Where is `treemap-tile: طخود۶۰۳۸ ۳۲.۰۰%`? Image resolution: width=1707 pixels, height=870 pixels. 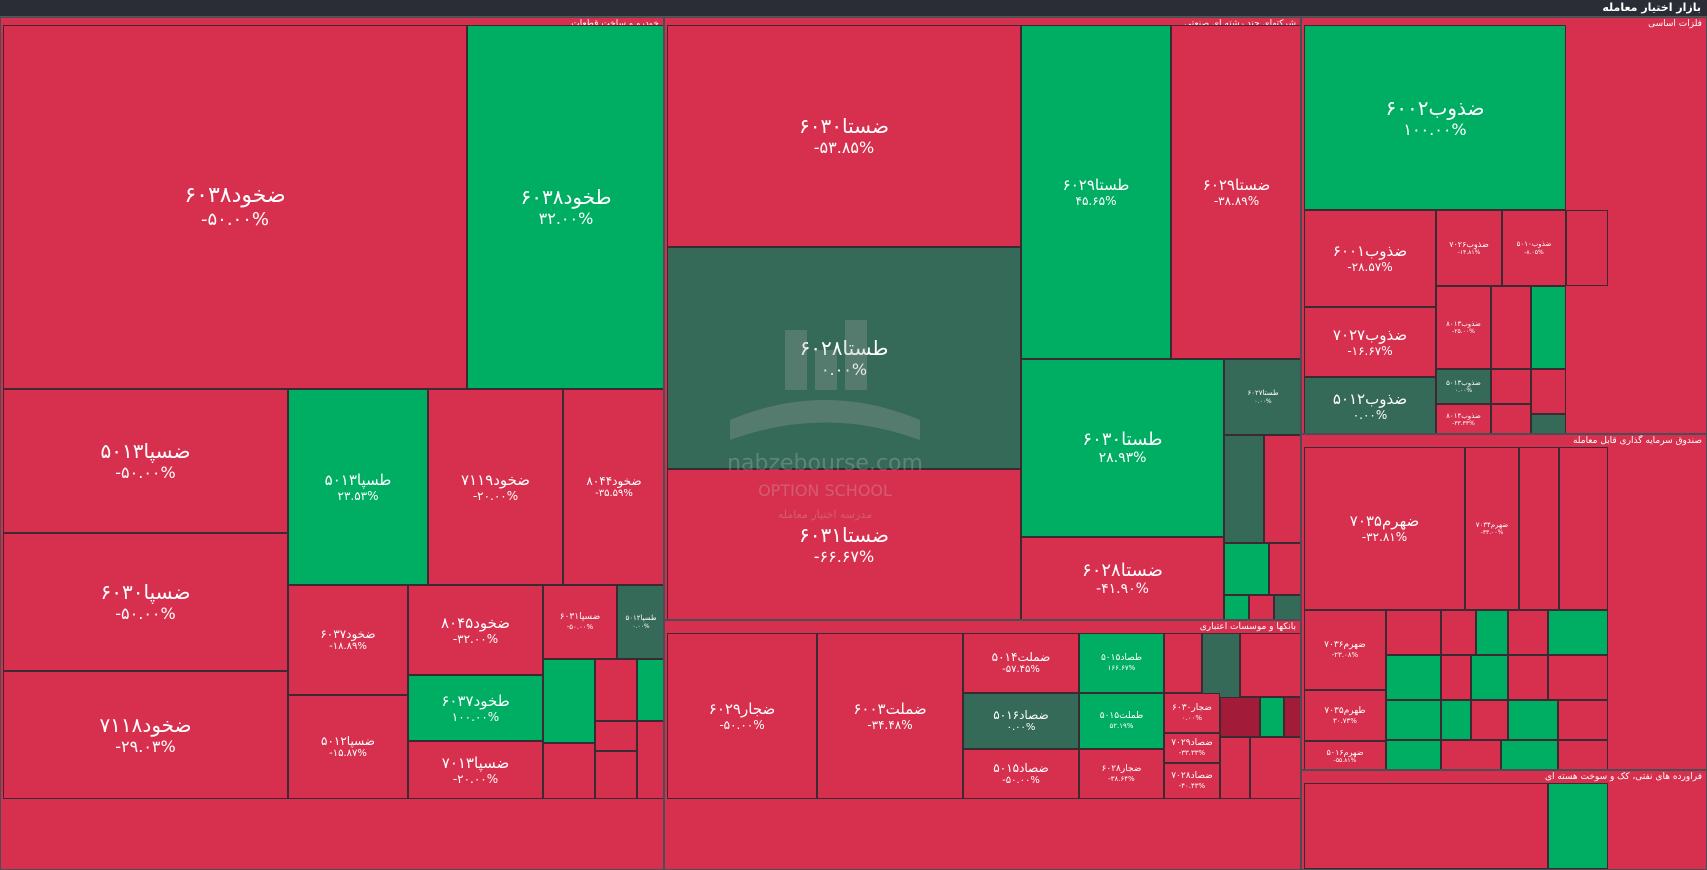
treemap-tile: طخود۶۰۳۸ ۳۲.۰۰% is located at coordinates (565, 207).